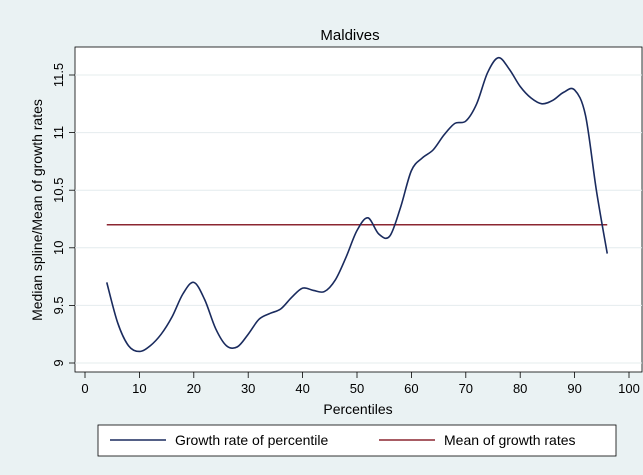  What do you see at coordinates (411, 388) in the screenshot?
I see `x-tick-label: 60` at bounding box center [411, 388].